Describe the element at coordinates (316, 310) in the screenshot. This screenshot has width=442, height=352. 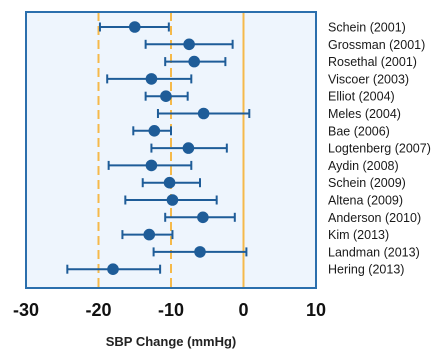
I see `x-tick-label: 10` at that location.